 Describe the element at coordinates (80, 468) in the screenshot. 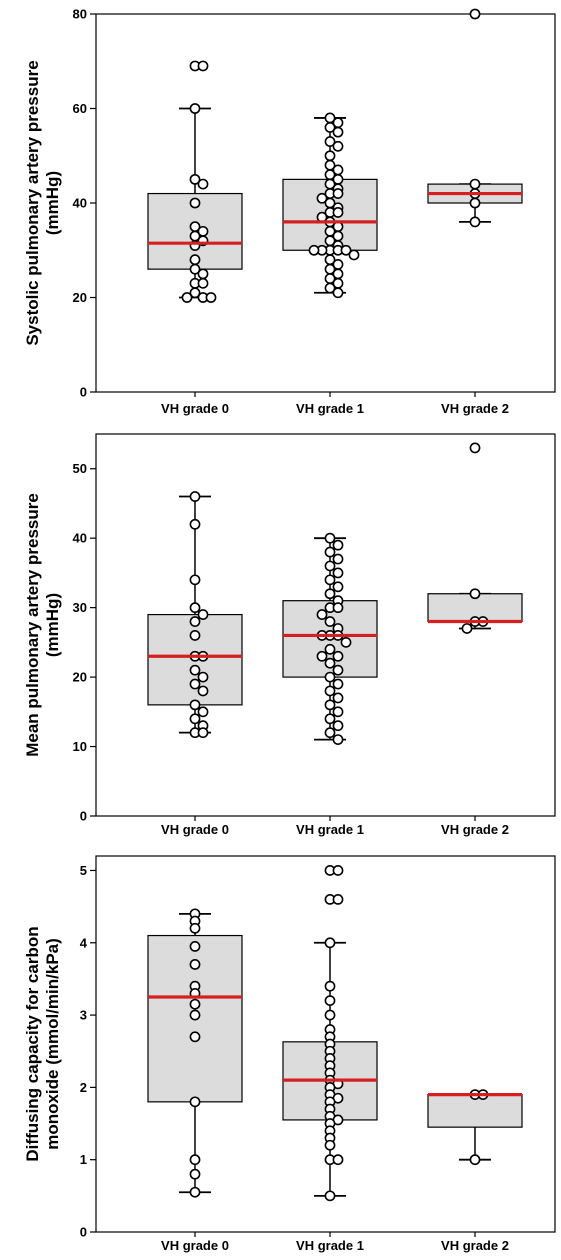

I see `y-tick-label: 50` at that location.